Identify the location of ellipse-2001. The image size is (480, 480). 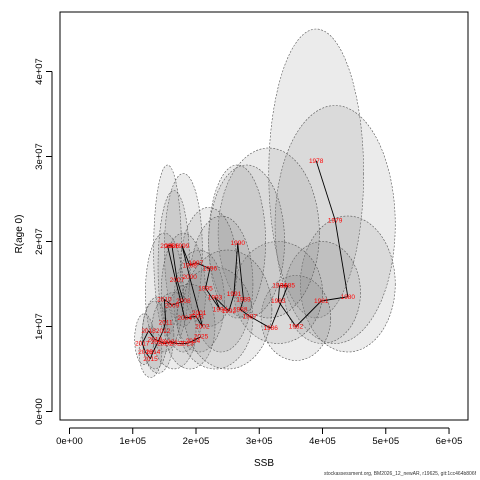
(199, 301).